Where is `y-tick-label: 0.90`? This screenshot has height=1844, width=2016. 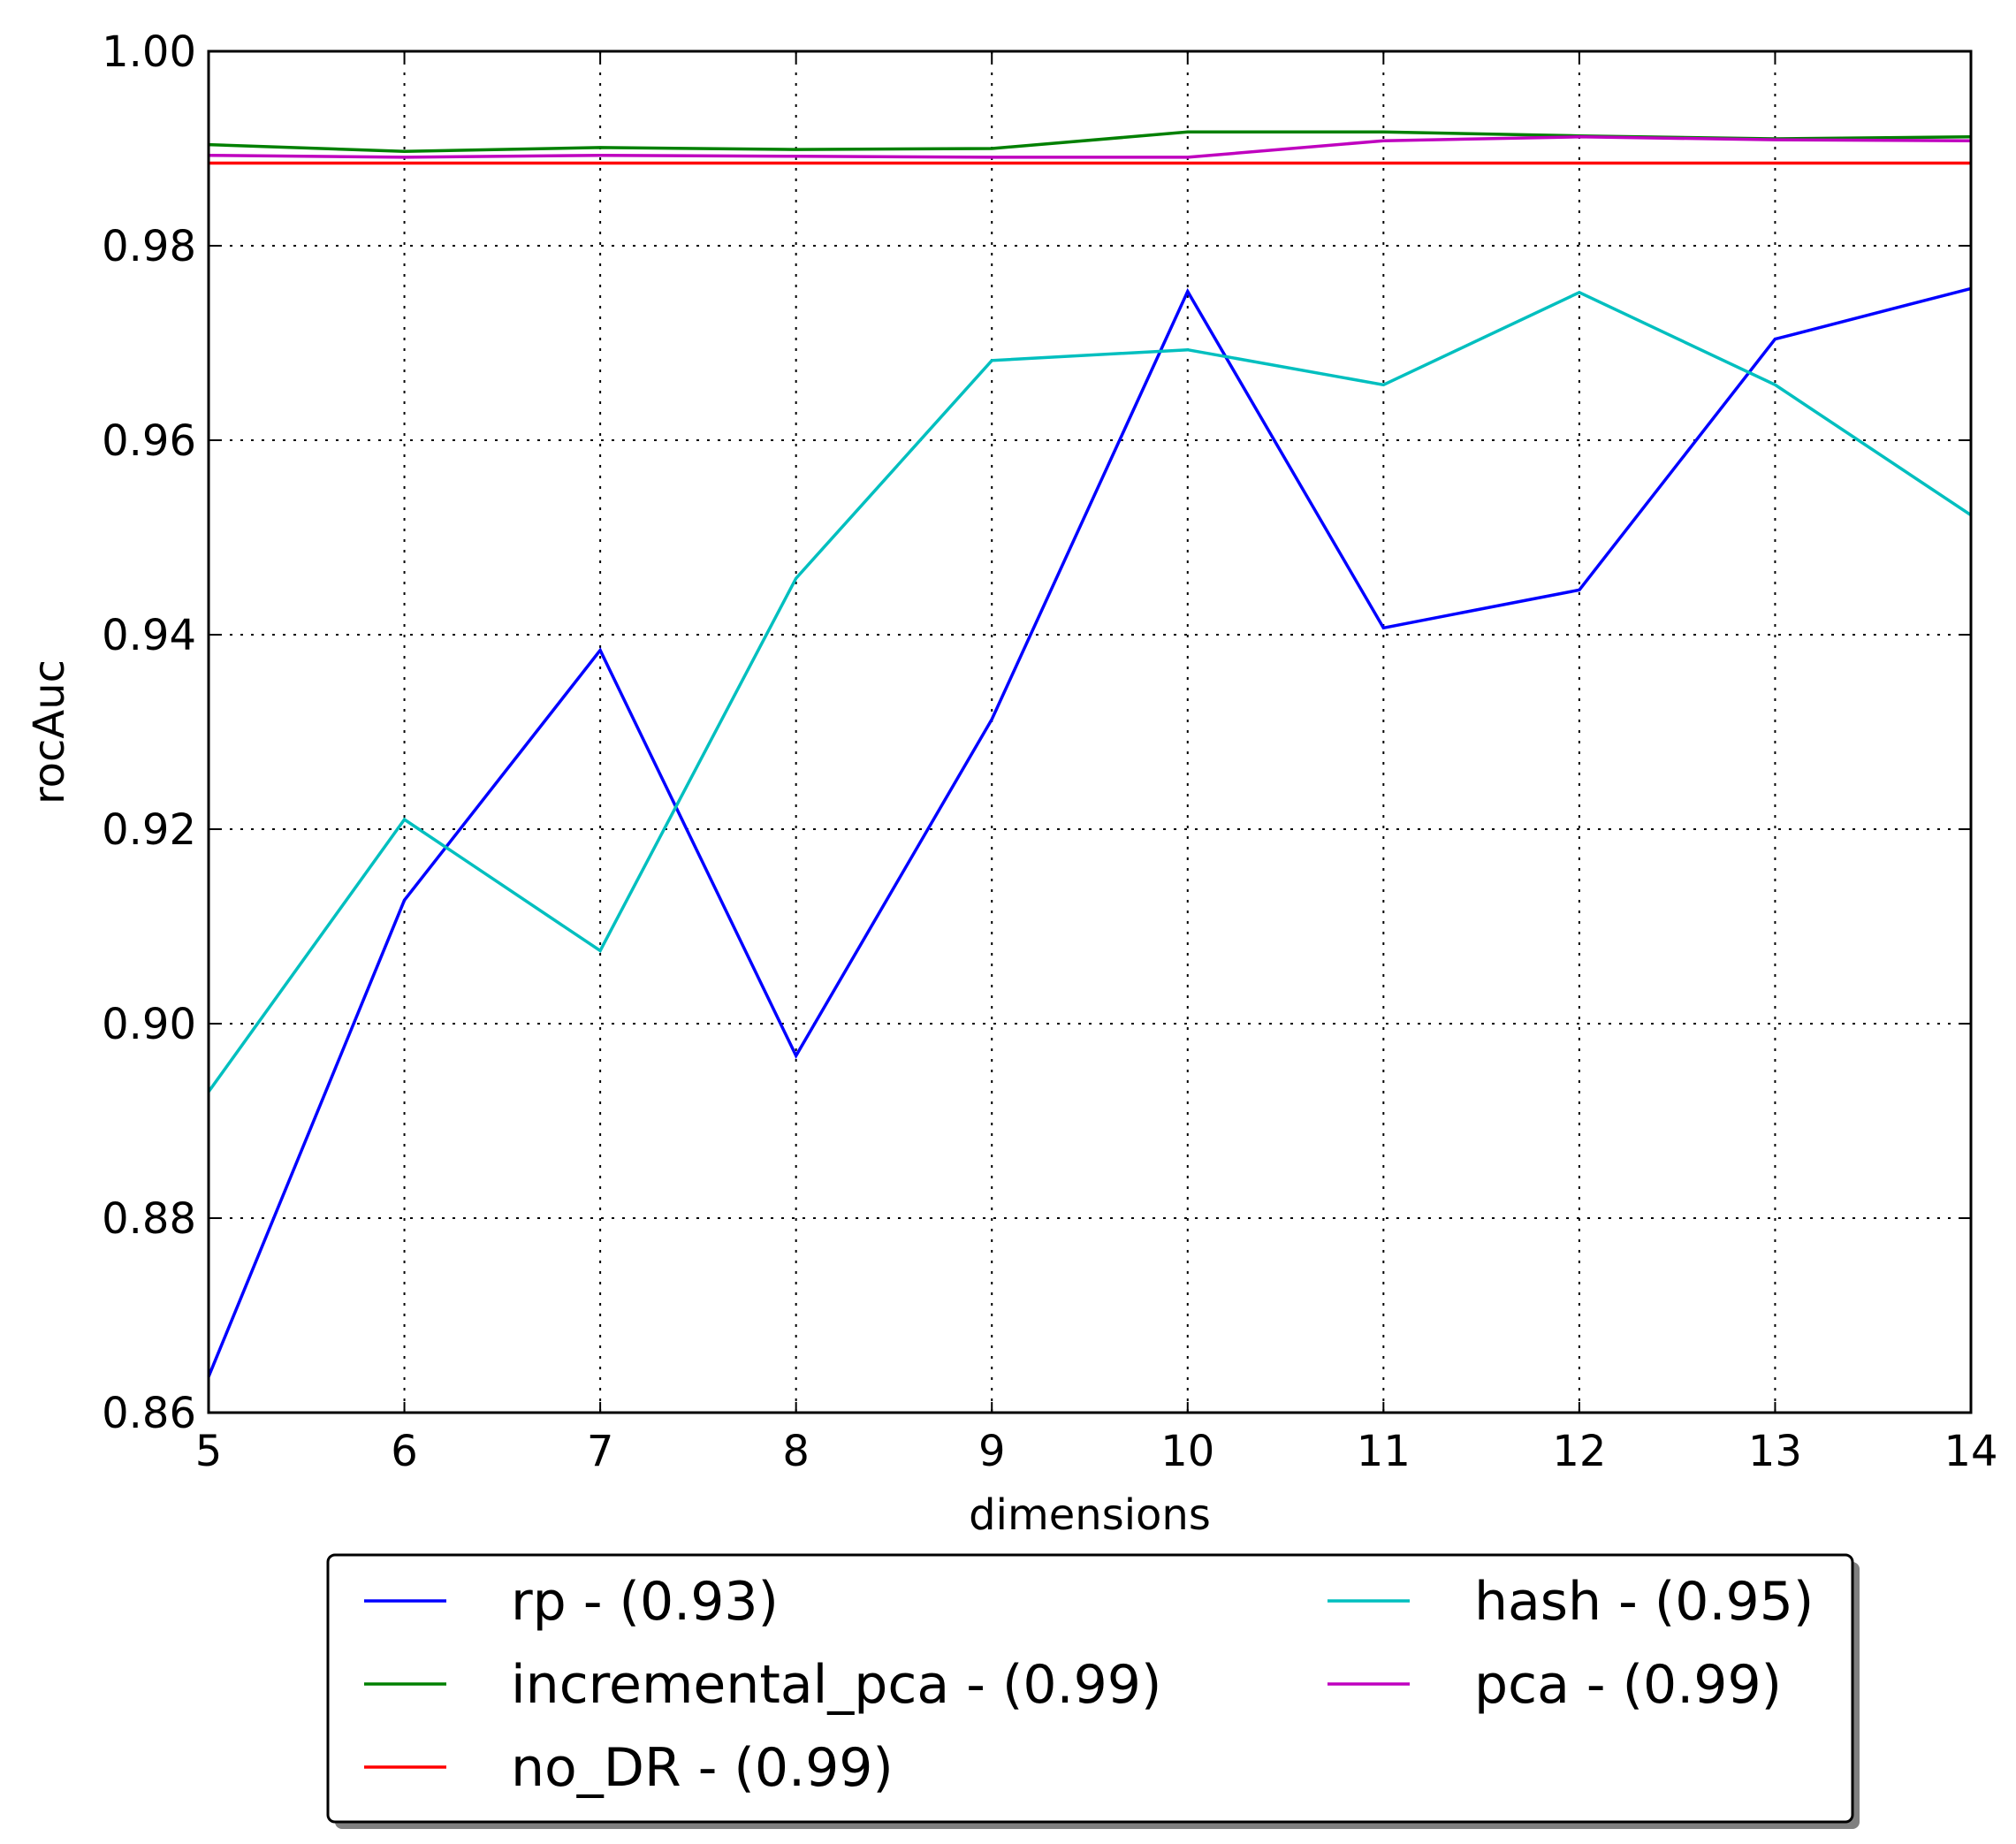
y-tick-label: 0.90 is located at coordinates (149, 1024).